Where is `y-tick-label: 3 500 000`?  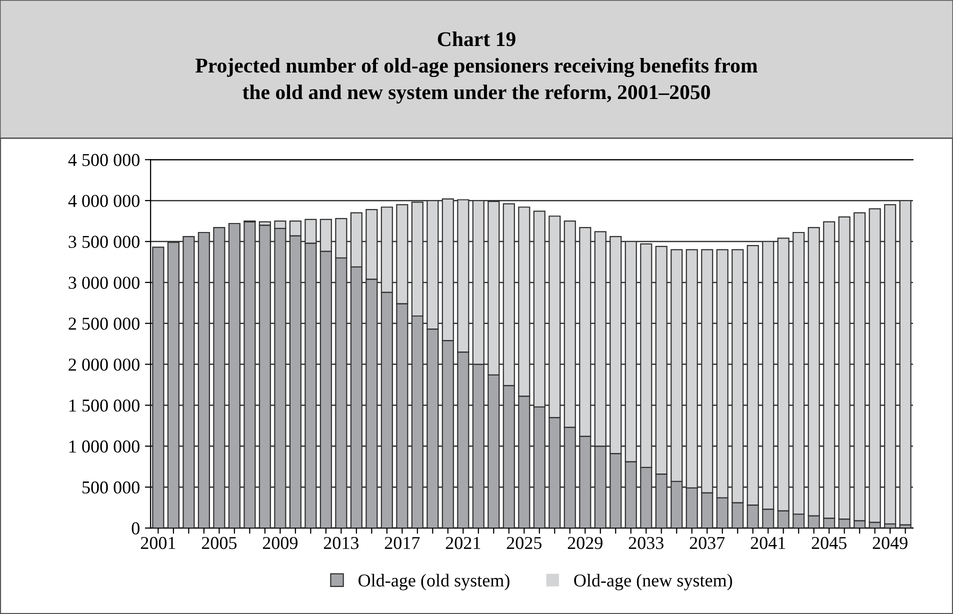 y-tick-label: 3 500 000 is located at coordinates (104, 242).